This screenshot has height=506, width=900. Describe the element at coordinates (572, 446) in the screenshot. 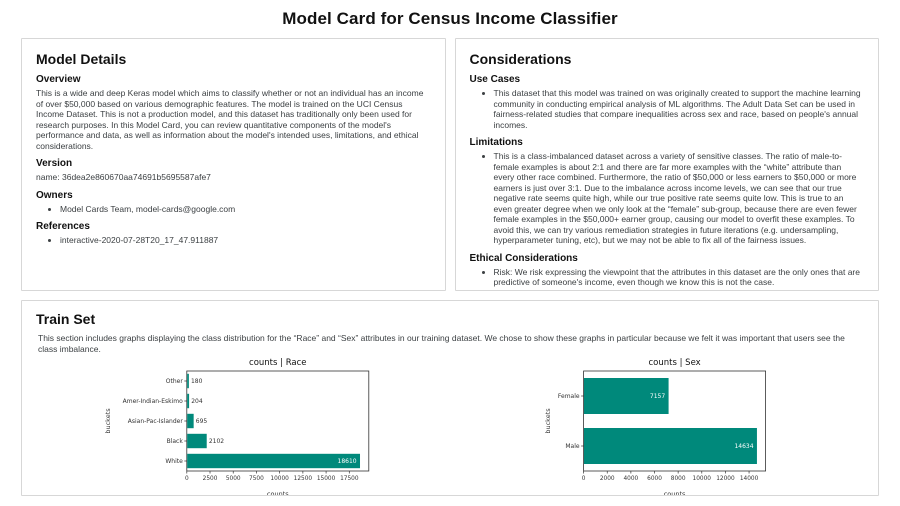

I see `category-label: Male` at that location.